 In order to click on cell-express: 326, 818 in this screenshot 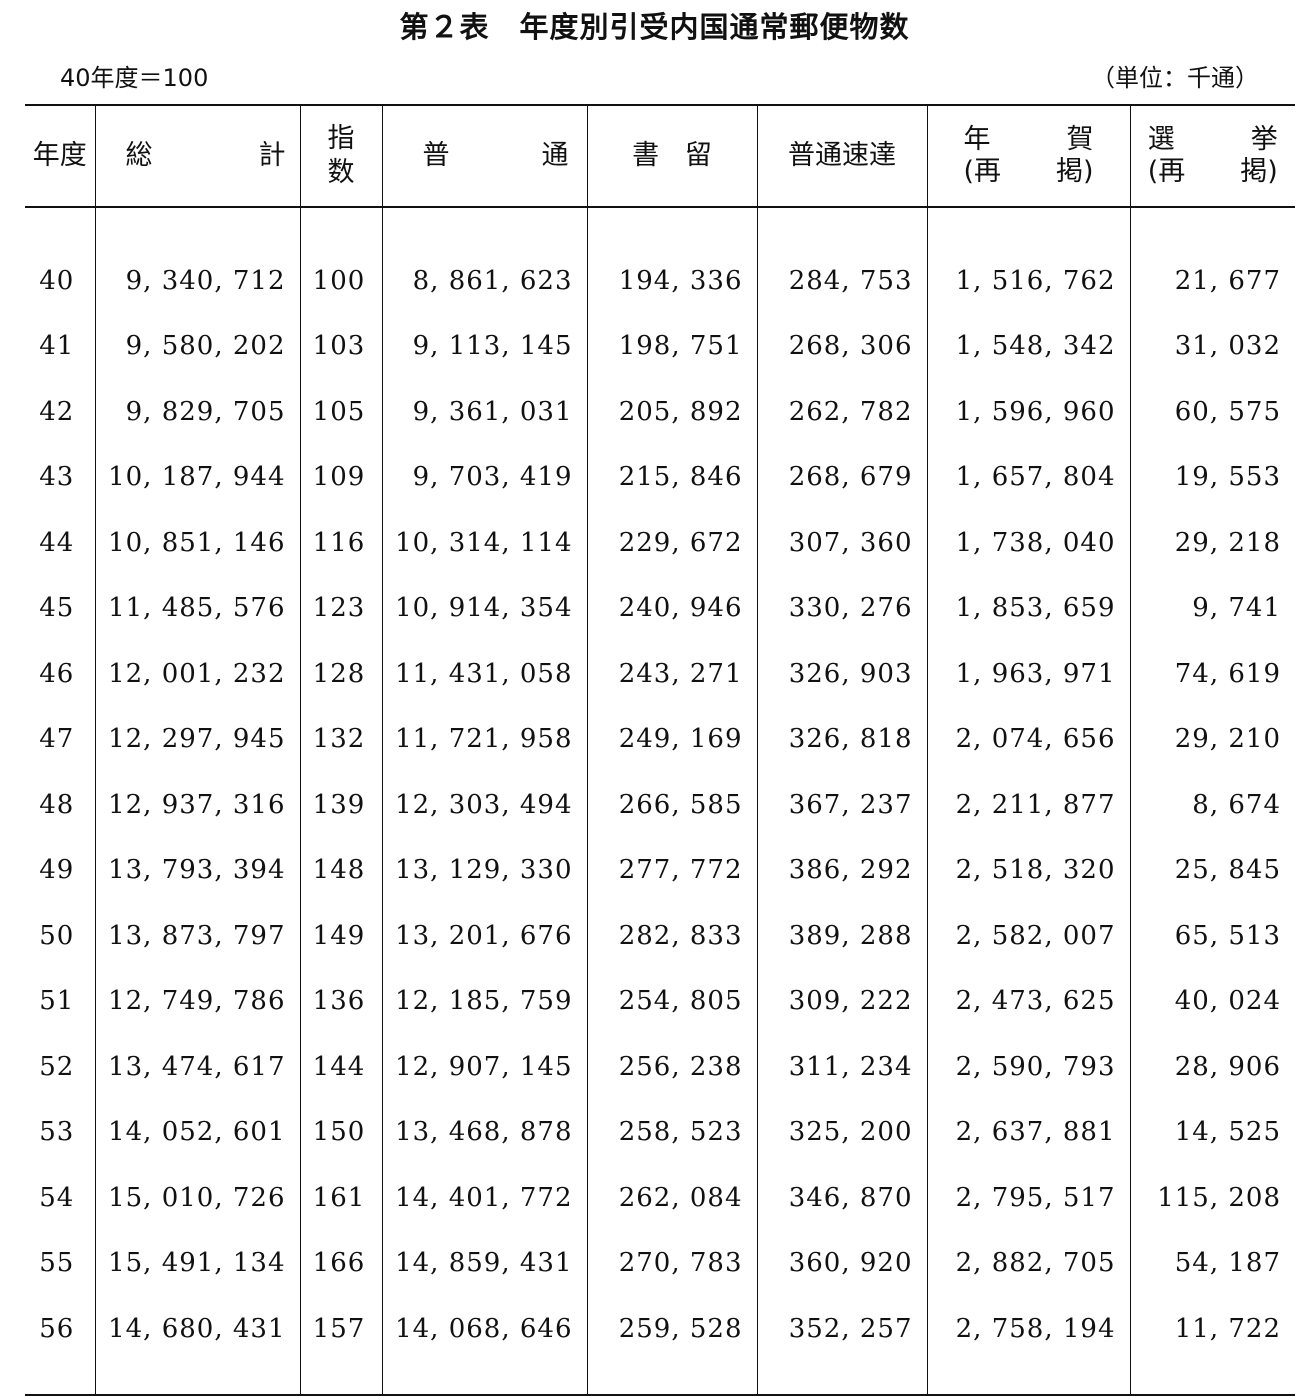, I will do `click(841, 739)`.